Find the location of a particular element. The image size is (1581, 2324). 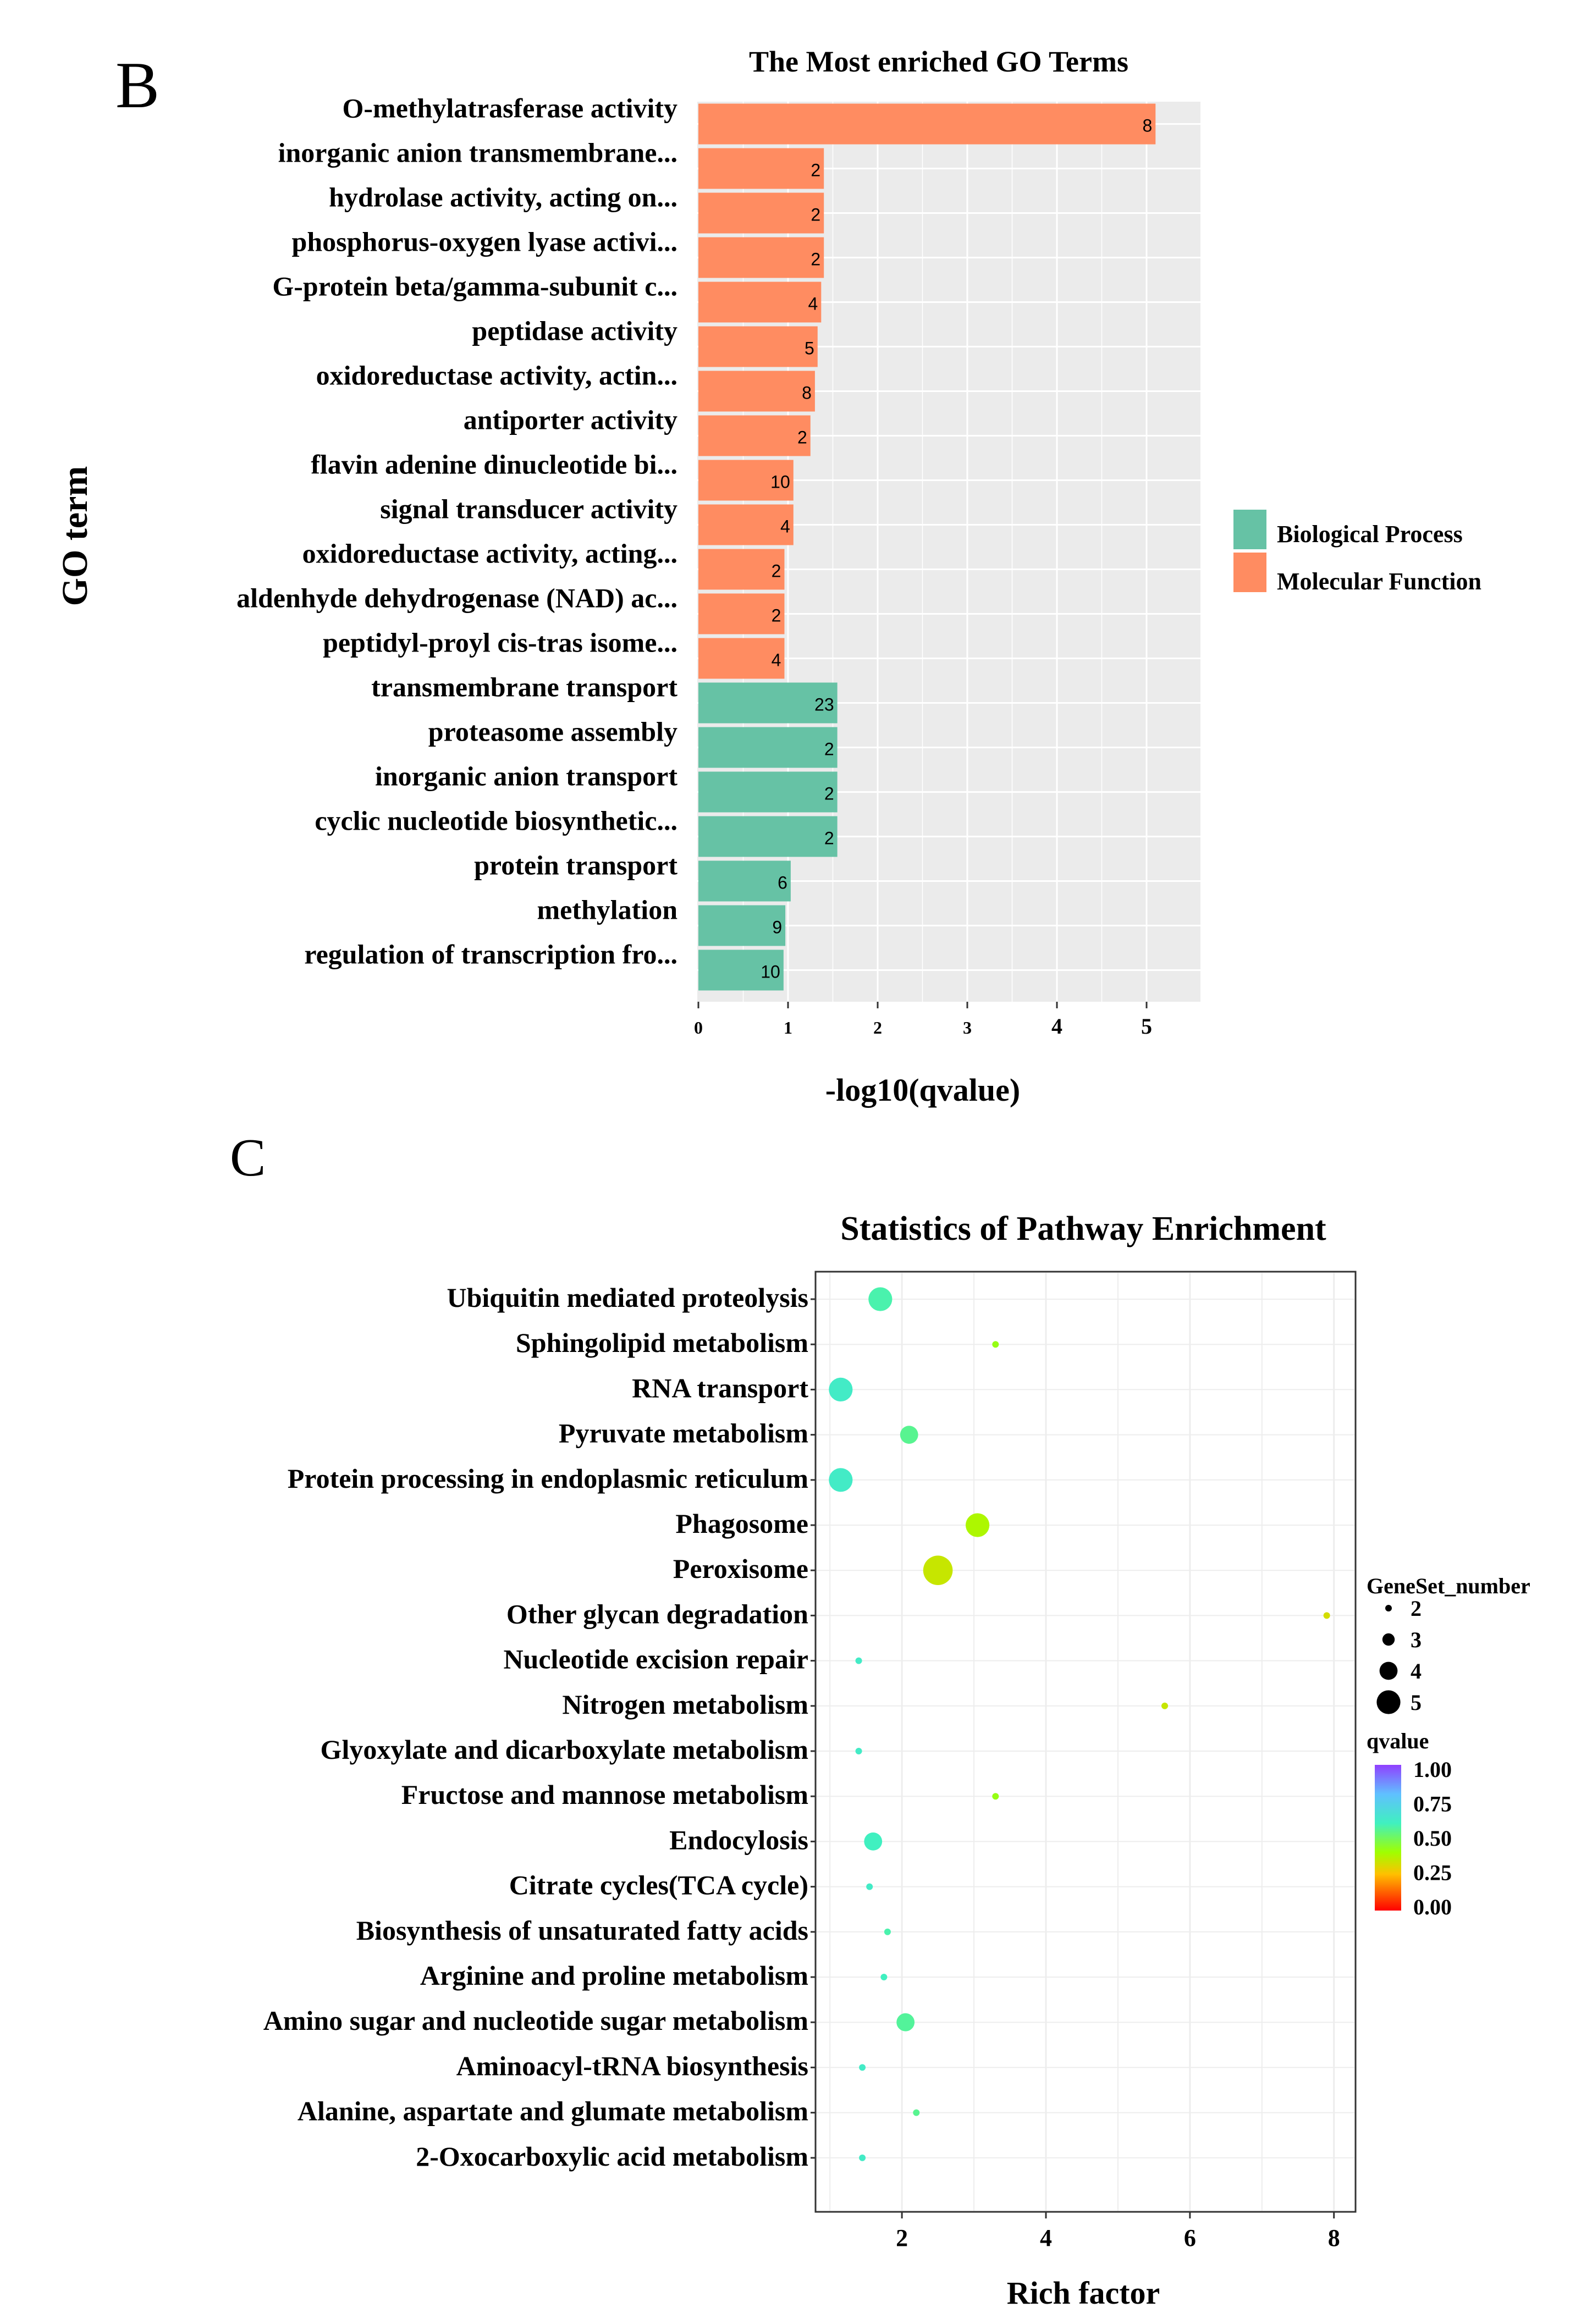

go-bars is located at coordinates (927, 547).